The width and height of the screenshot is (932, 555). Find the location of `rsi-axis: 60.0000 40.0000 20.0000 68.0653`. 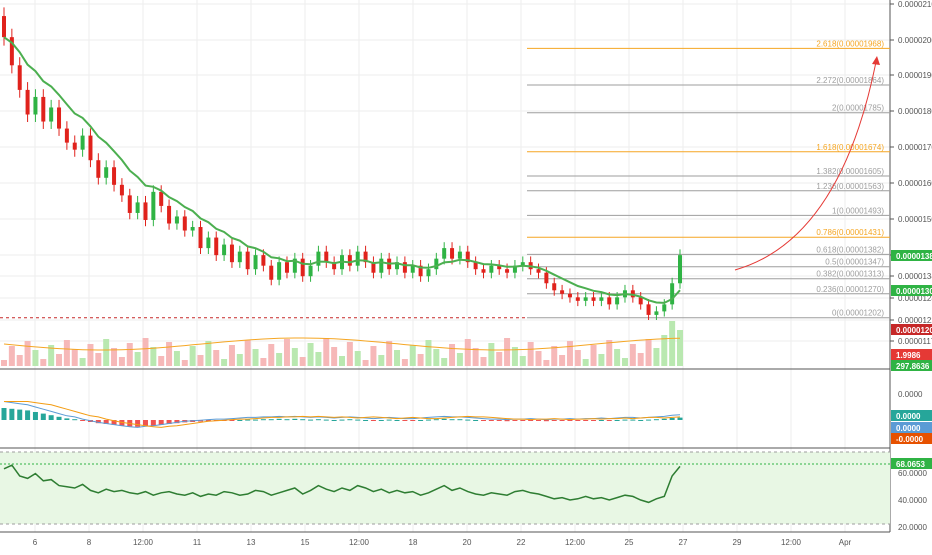

rsi-axis: 60.0000 40.0000 20.0000 68.0653 is located at coordinates (911, 495).